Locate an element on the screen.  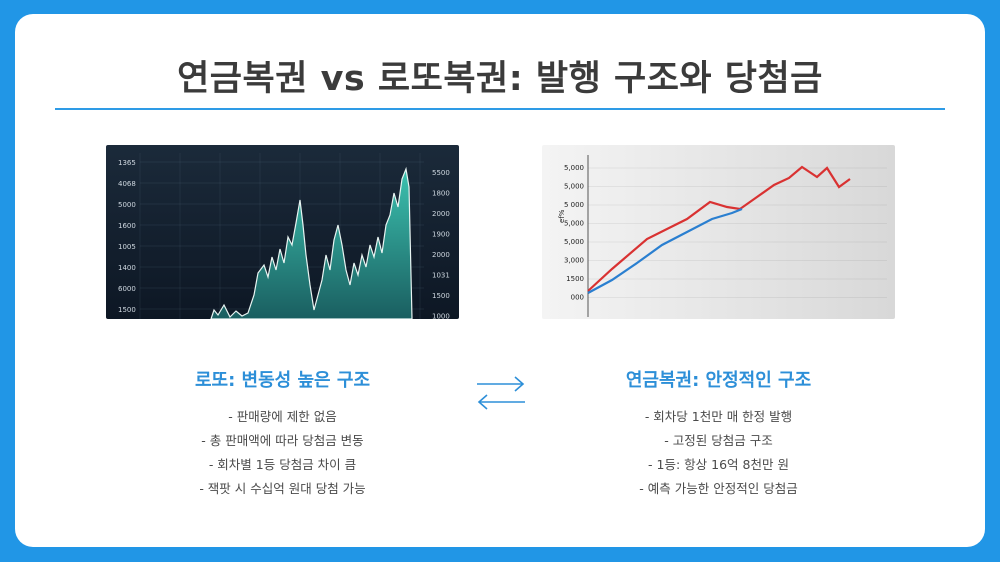
lotto-heading: 로또: 변동성 높은 구조 is located at coordinates (282, 380).